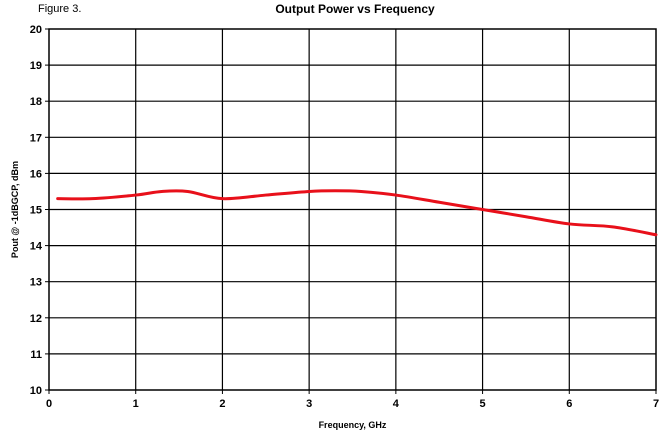 The width and height of the screenshot is (672, 435). Describe the element at coordinates (36, 66) in the screenshot. I see `y-tick-label: 19` at that location.